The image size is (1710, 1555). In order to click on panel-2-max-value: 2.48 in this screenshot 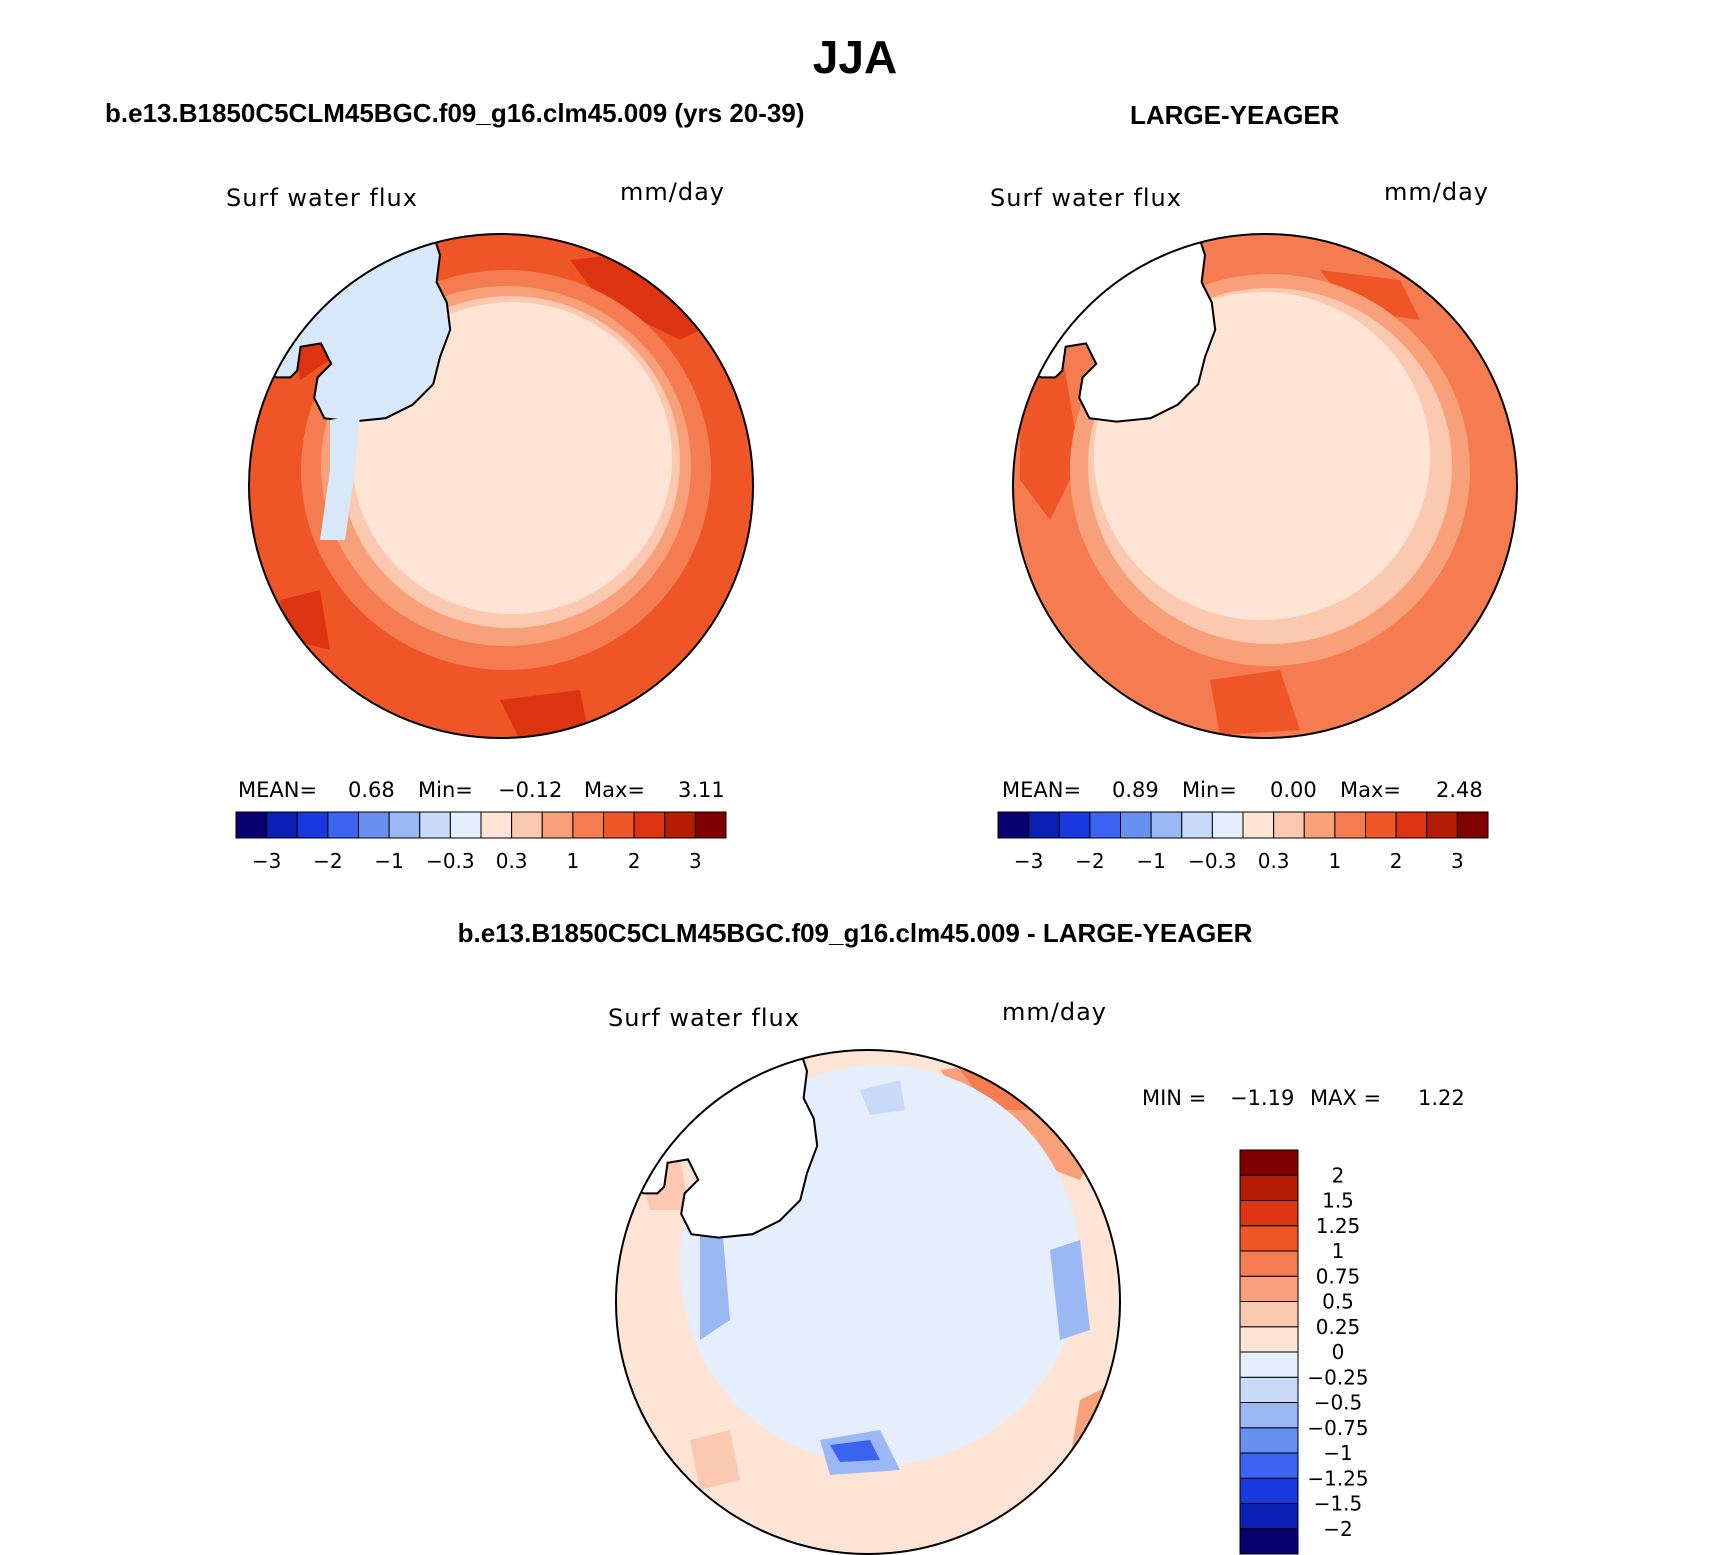, I will do `click(1459, 790)`.